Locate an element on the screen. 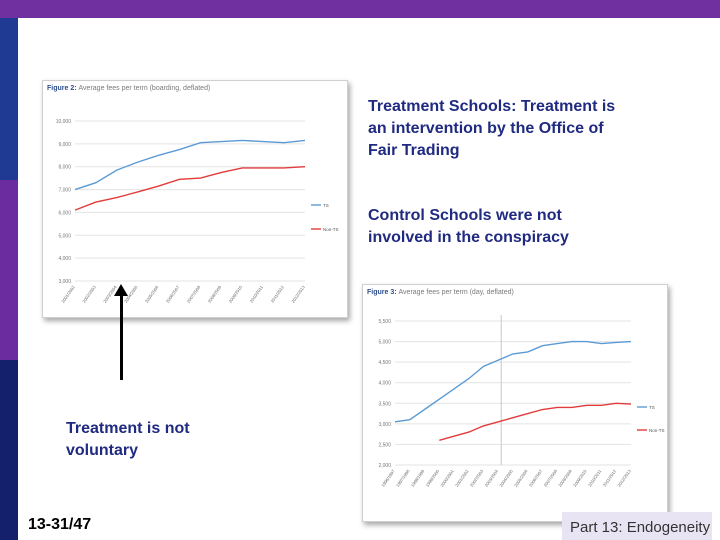 This screenshot has width=720, height=540. sidebar-band-bottom is located at coordinates (9, 450).